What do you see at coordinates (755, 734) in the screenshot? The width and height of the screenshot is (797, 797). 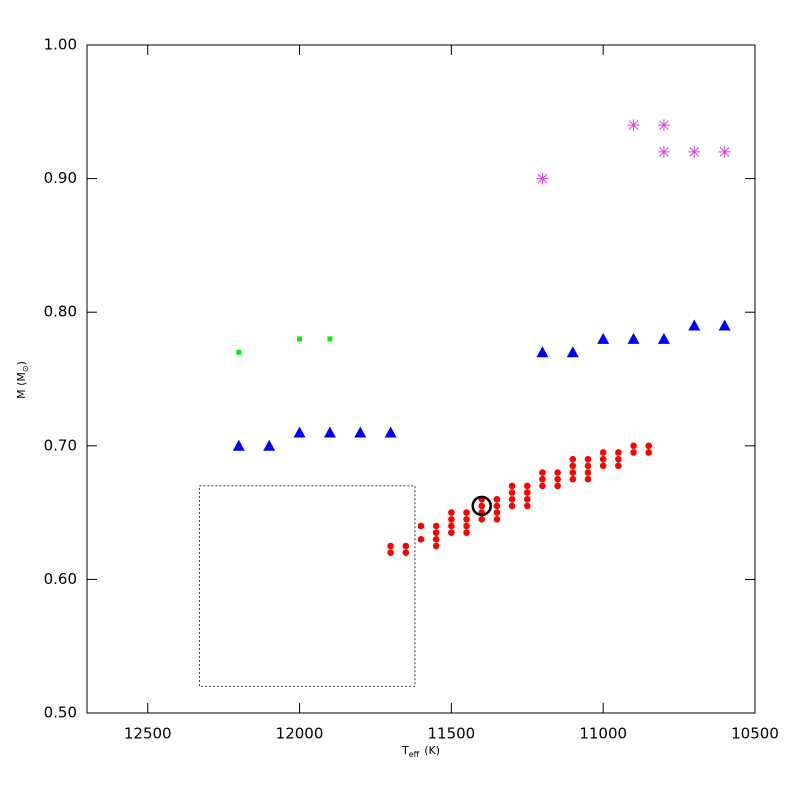 I see `x-tick-label: 10500` at bounding box center [755, 734].